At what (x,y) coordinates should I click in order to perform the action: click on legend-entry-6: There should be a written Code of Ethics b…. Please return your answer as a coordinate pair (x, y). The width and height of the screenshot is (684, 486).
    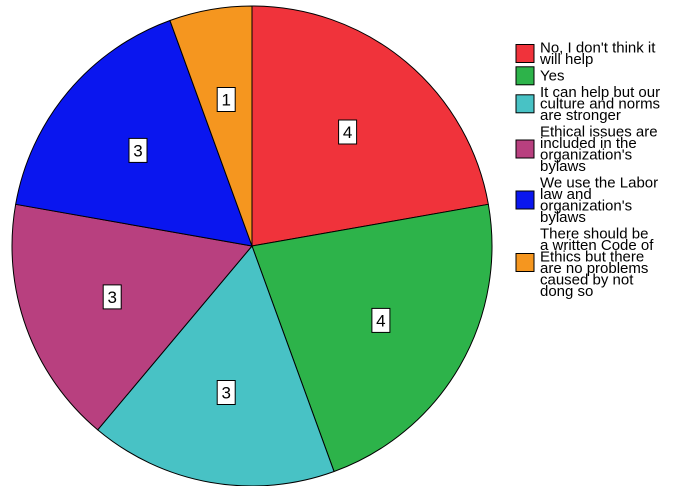
    Looking at the image, I should click on (584, 263).